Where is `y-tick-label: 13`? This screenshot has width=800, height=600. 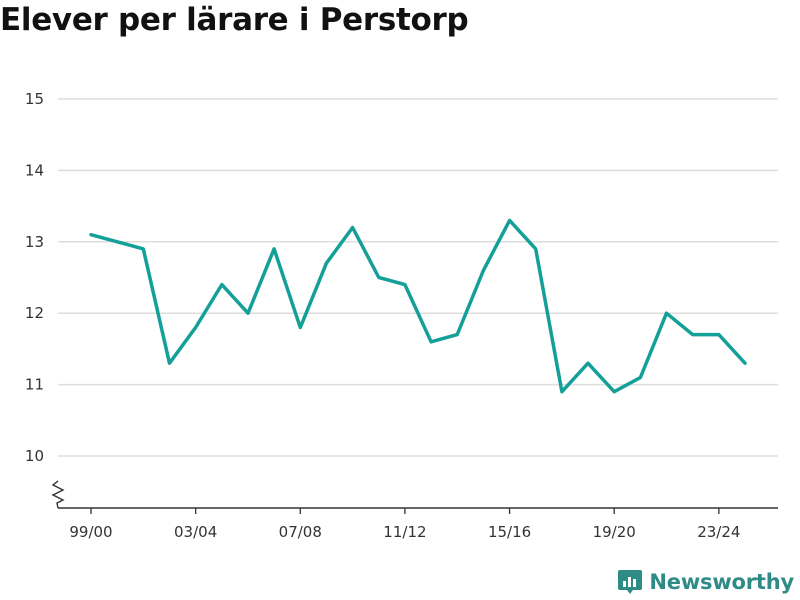 y-tick-label: 13 is located at coordinates (34, 242).